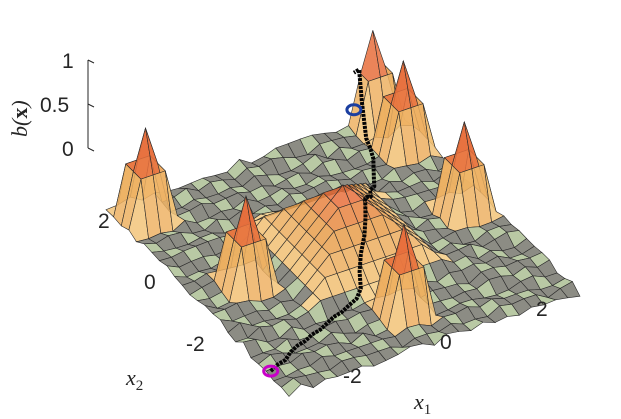  I want to click on y-axis-label: x2, so click(134, 379).